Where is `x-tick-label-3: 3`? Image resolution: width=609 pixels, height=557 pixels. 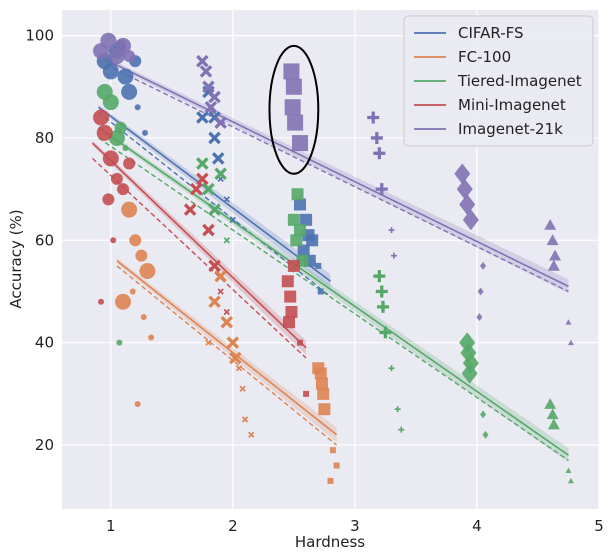 x-tick-label-3: 3 is located at coordinates (355, 526).